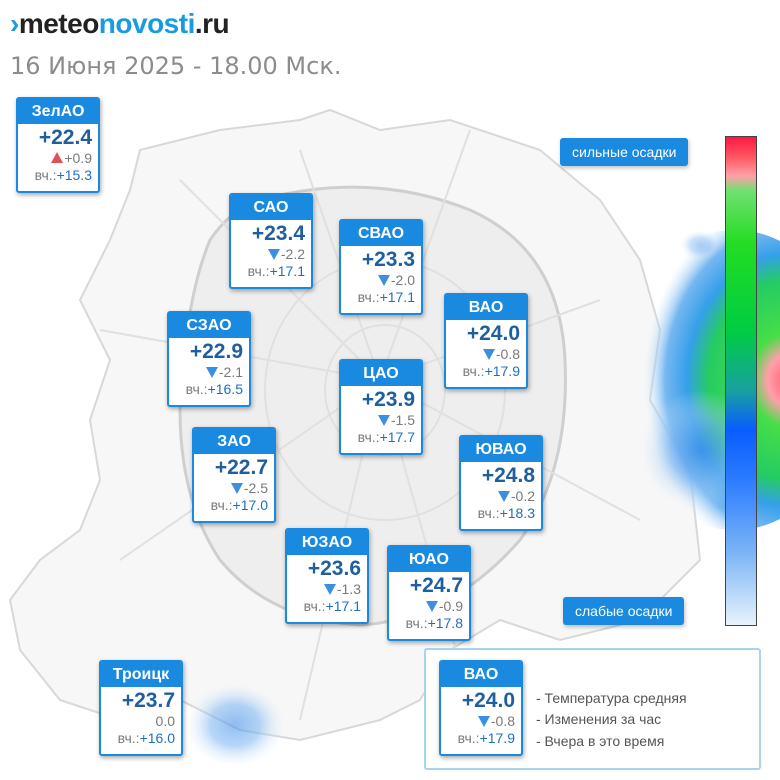 This screenshot has height=780, width=780. I want to click on district-change: -2.1, so click(209, 372).